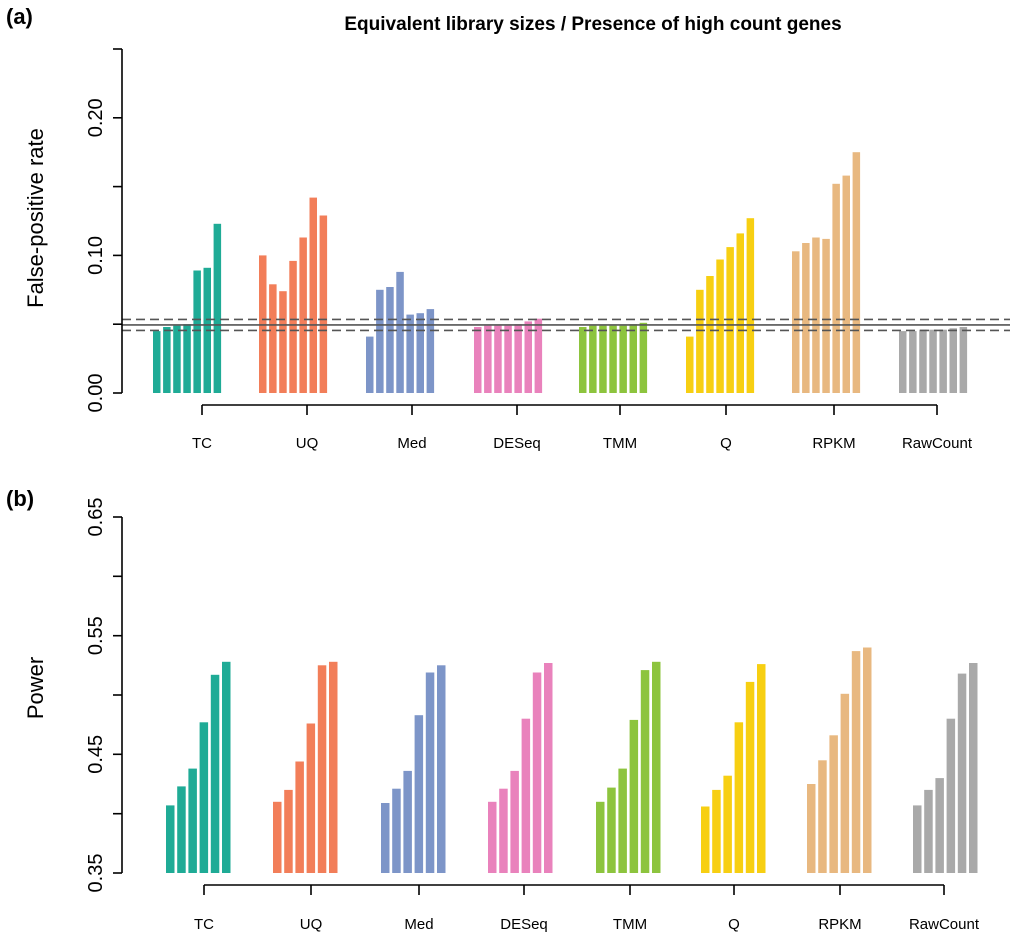  What do you see at coordinates (96, 393) in the screenshot?
I see `y-tick-label-a-1: 0.00` at bounding box center [96, 393].